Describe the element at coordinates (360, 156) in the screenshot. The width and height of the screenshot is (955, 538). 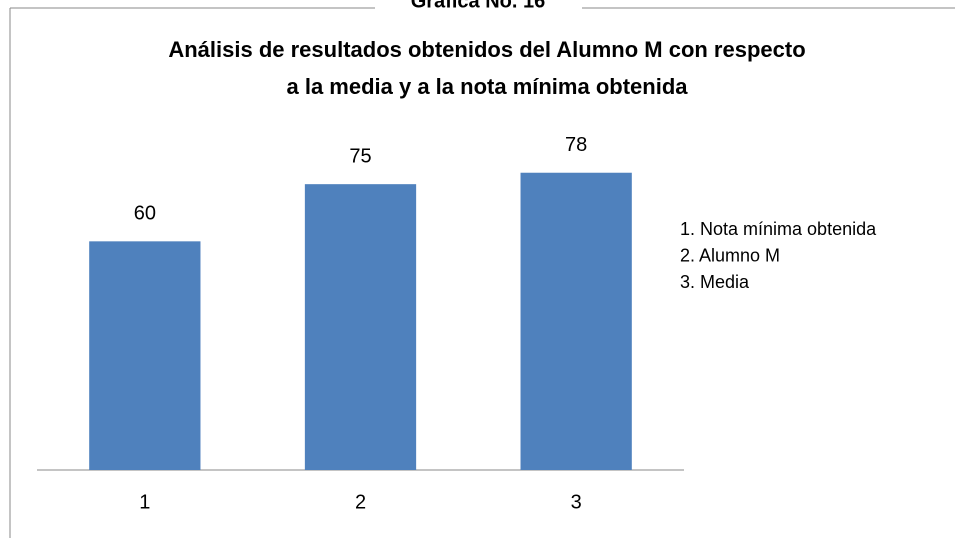
I see `data-label: 75` at that location.